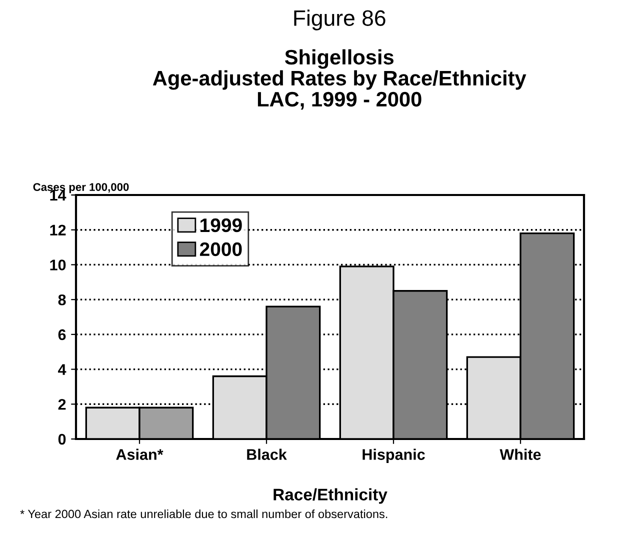  What do you see at coordinates (58, 195) in the screenshot?
I see `y-tick-label: 14` at bounding box center [58, 195].